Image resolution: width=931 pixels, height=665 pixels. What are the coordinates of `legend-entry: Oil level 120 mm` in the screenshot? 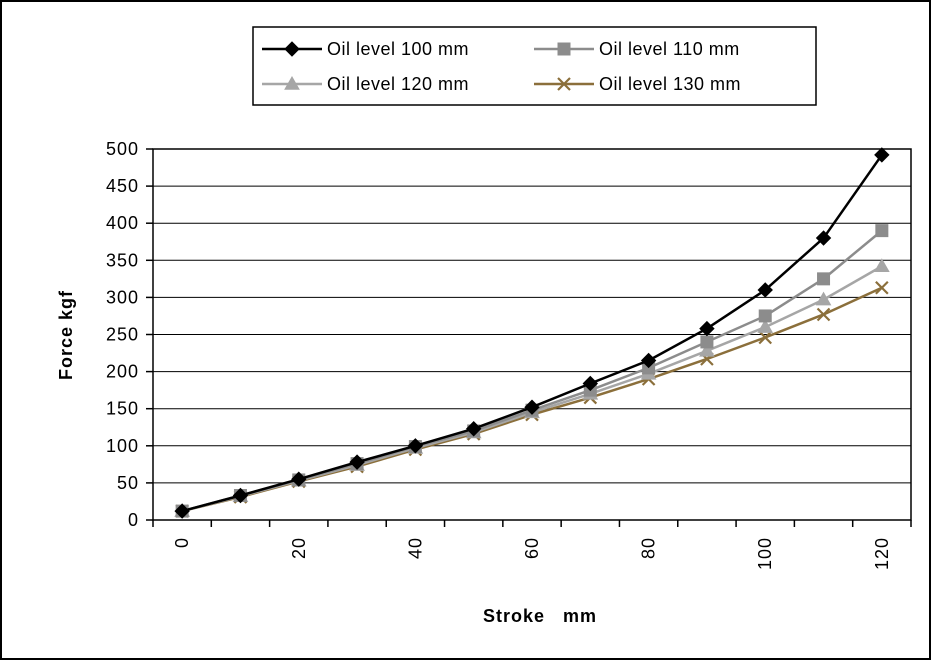 It's located at (365, 84).